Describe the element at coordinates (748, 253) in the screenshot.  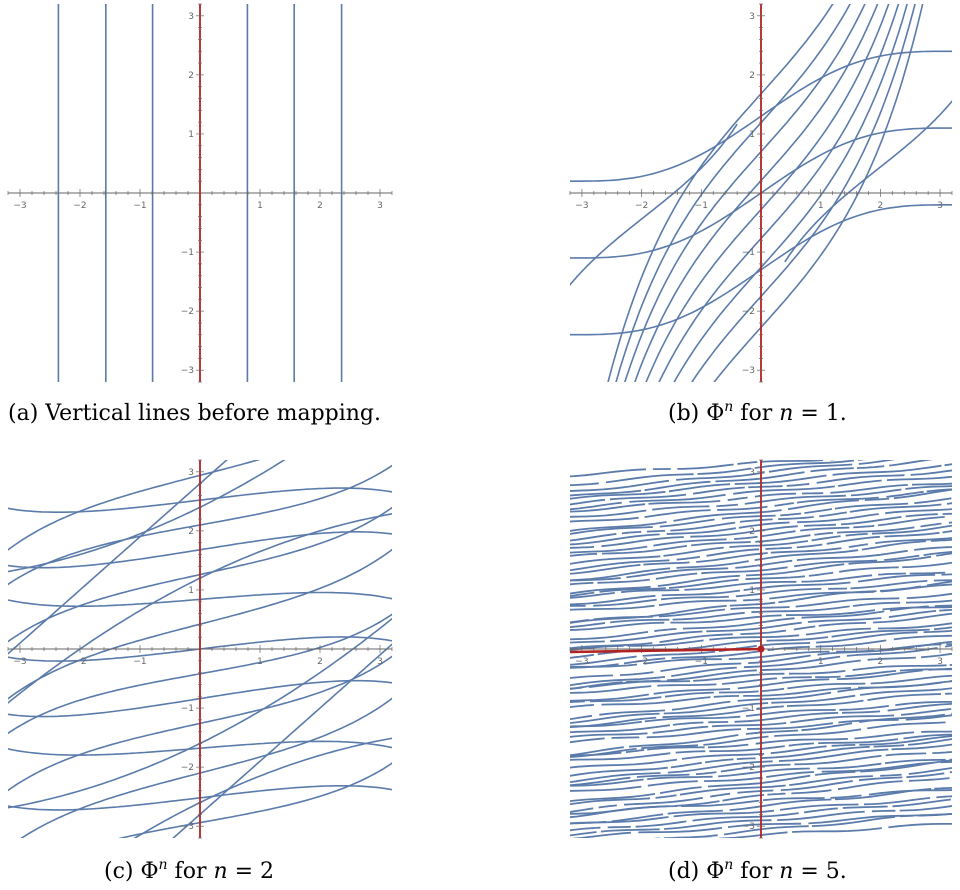
I see `y-tick-label: −1` at that location.